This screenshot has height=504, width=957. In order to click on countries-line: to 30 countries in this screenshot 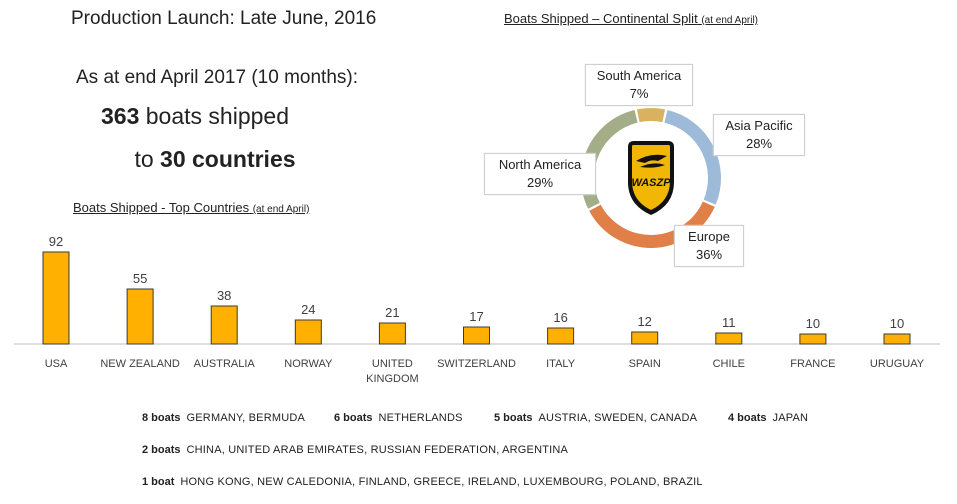, I will do `click(215, 159)`.